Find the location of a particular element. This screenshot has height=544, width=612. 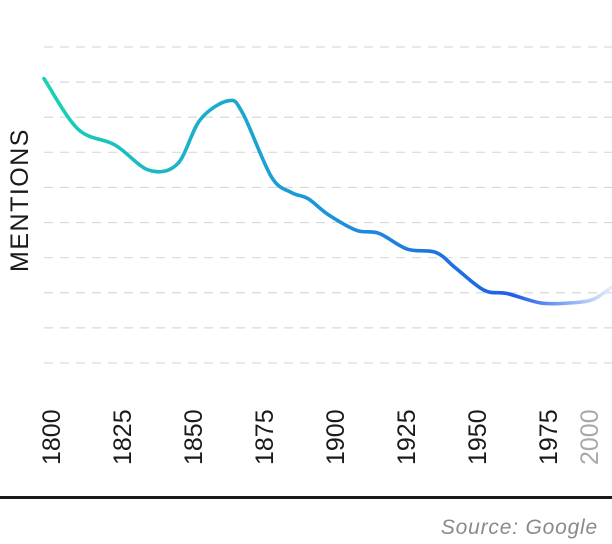

x-tick-label: 1900 is located at coordinates (336, 437).